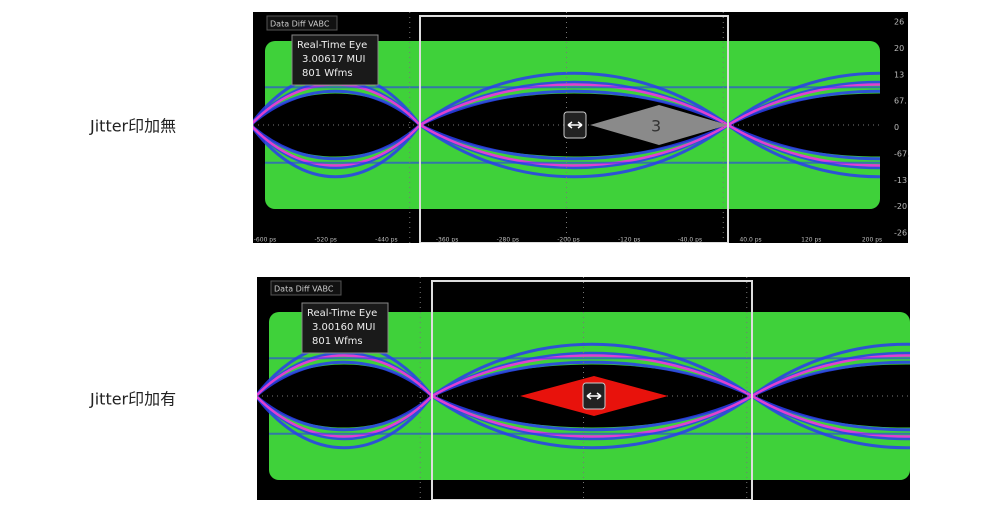 This screenshot has width=1000, height=515. What do you see at coordinates (750, 240) in the screenshot?
I see `x-axis-label: 40.0 ps` at bounding box center [750, 240].